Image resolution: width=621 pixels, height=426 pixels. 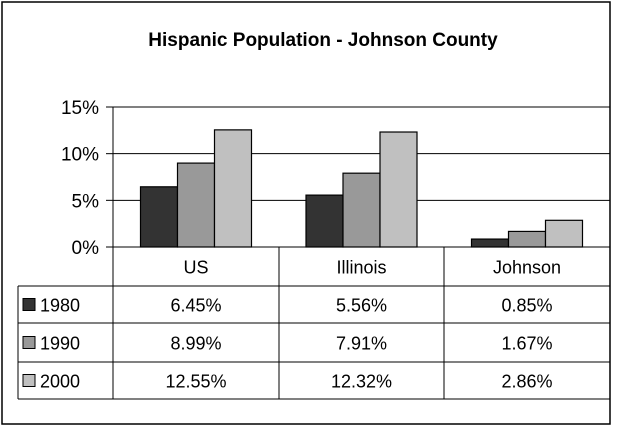 What do you see at coordinates (80, 108) in the screenshot?
I see `y-tick-label: 15%` at bounding box center [80, 108].